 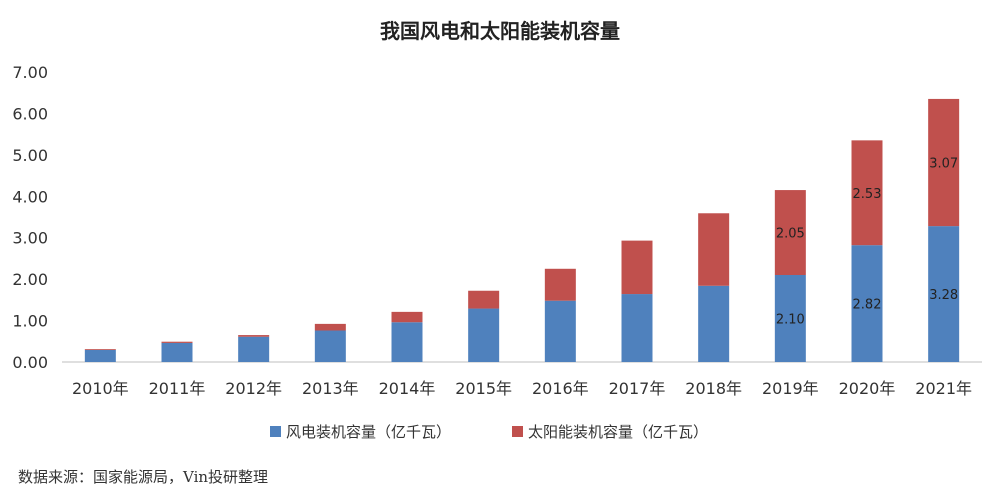 I want to click on y-axis-ticks: 0.00 1.00 2.00 3.00 4.00 5.00 6.00 7.00, so click(x=30, y=217).